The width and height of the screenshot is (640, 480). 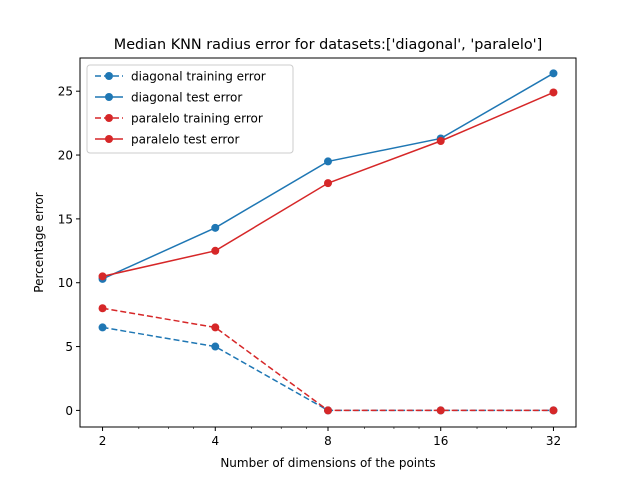 I want to click on legend-label: diagonal test error, so click(x=186, y=98).